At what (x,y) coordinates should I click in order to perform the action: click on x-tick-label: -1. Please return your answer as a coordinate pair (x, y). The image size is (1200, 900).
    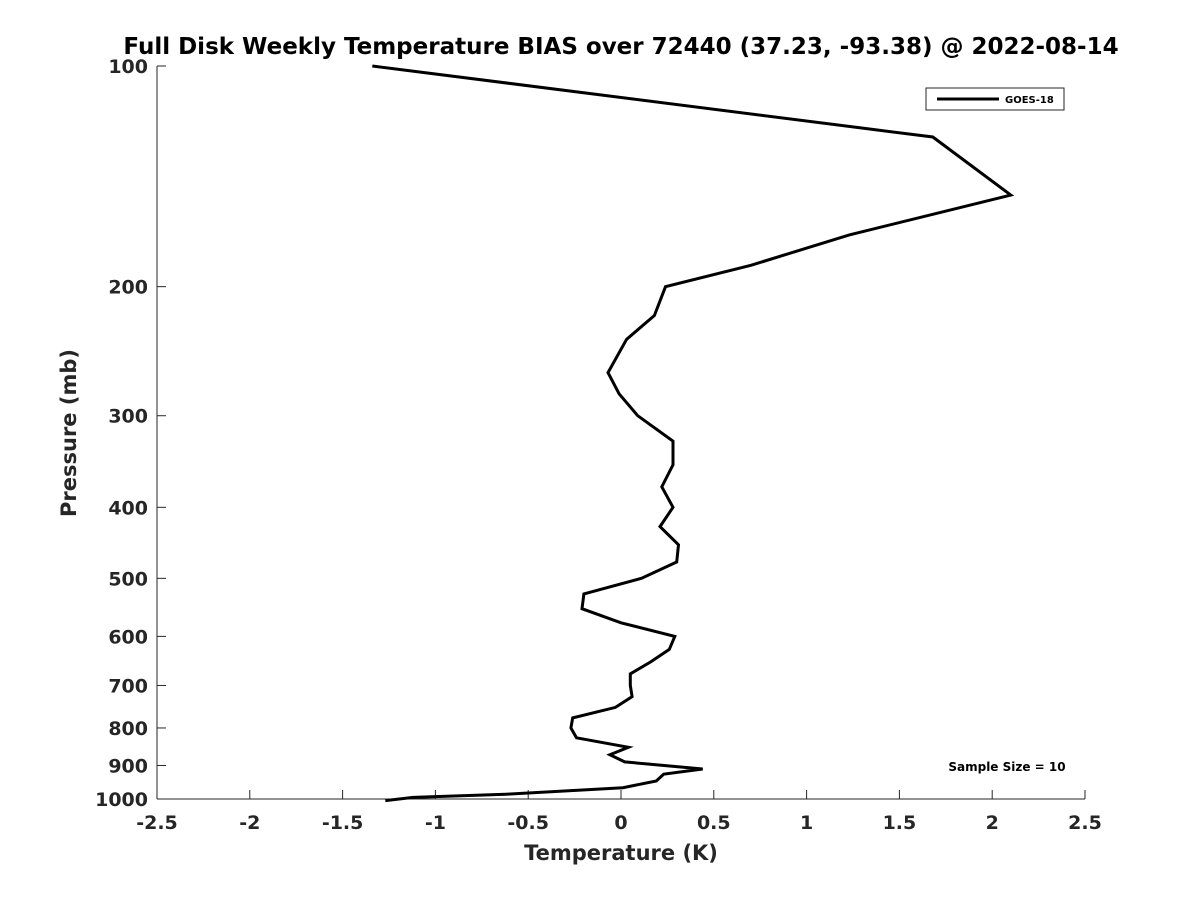
    Looking at the image, I should click on (435, 823).